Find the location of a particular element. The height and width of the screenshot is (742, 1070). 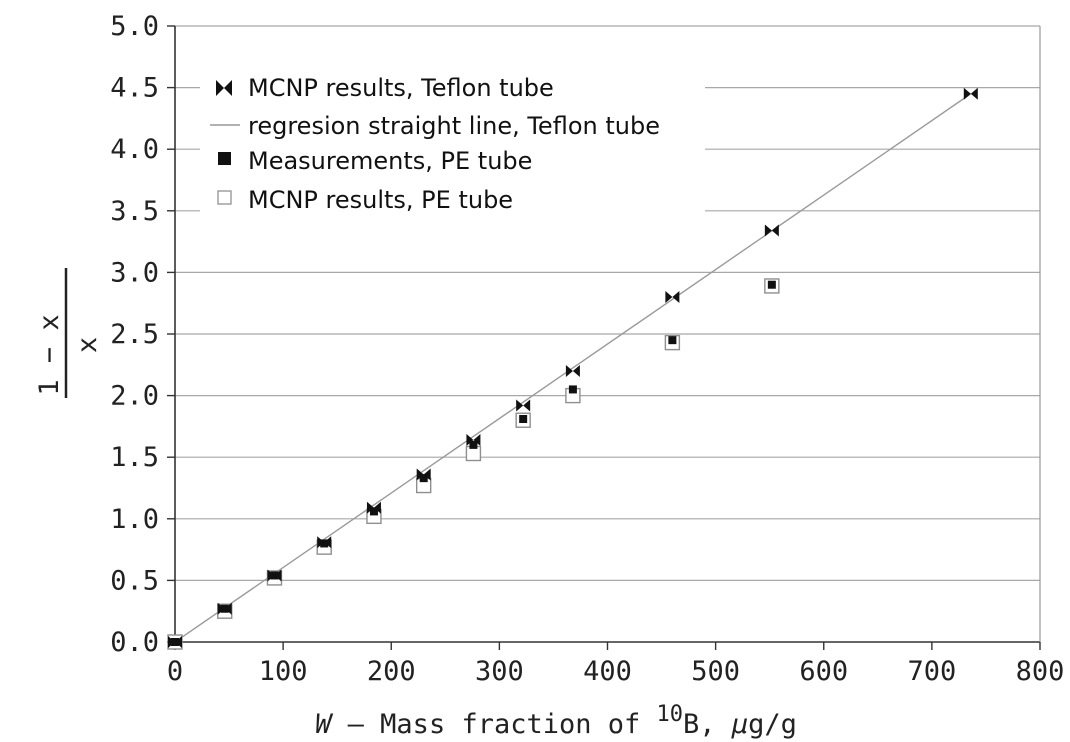

legend-label-mcnp-pe: MCNP results, PE tube is located at coordinates (380, 200).